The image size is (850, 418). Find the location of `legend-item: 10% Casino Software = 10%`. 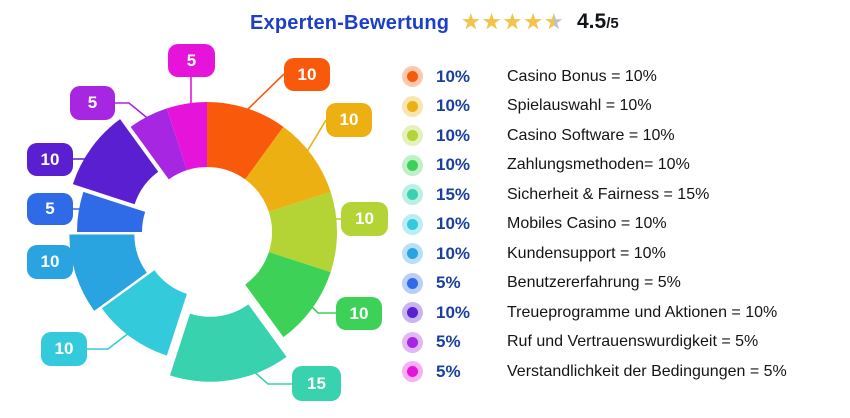

legend-item: 10% Casino Software = 10% is located at coordinates (594, 136).